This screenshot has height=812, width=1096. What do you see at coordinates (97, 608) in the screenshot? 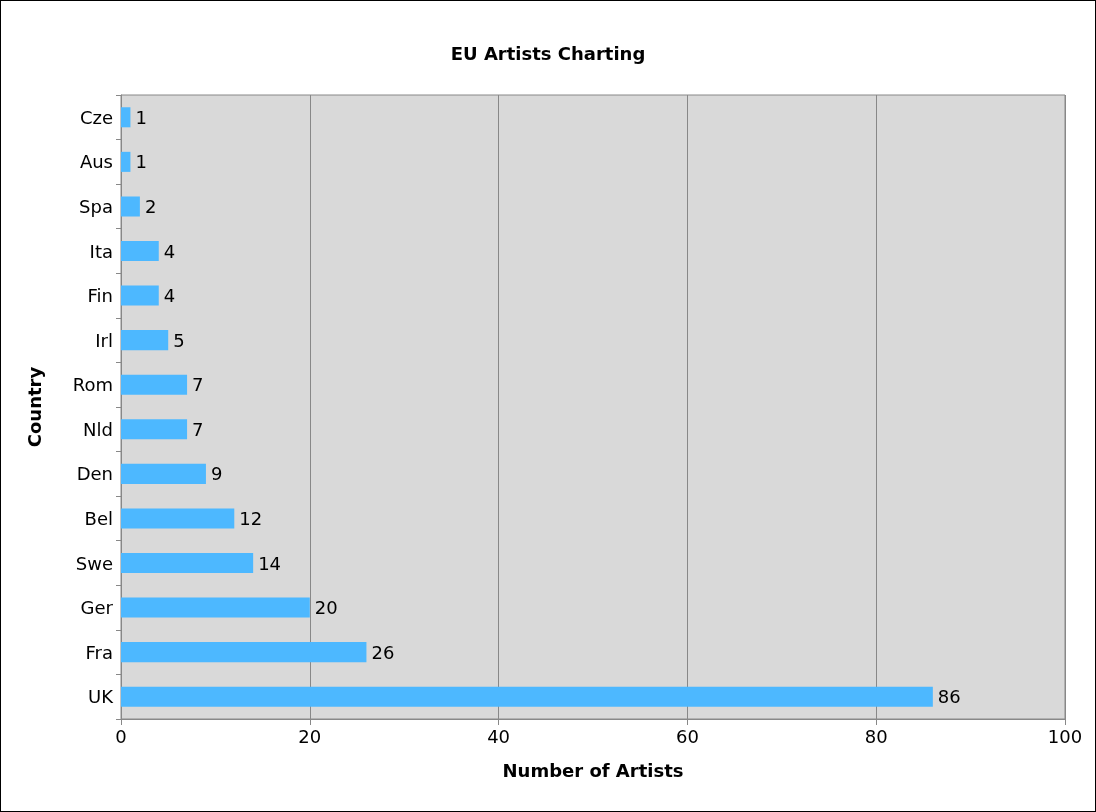
I see `y-tick-label: Ger` at bounding box center [97, 608].